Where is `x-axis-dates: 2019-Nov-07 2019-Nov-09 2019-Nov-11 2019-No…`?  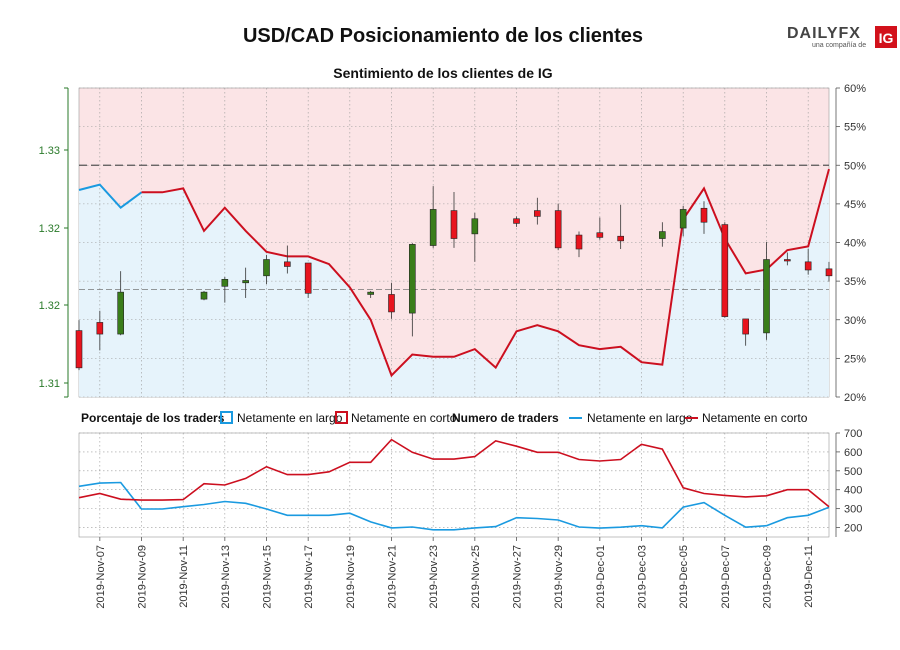
x-axis-dates: 2019-Nov-07 2019-Nov-09 2019-Nov-11 2019-No… is located at coordinates (455, 573).